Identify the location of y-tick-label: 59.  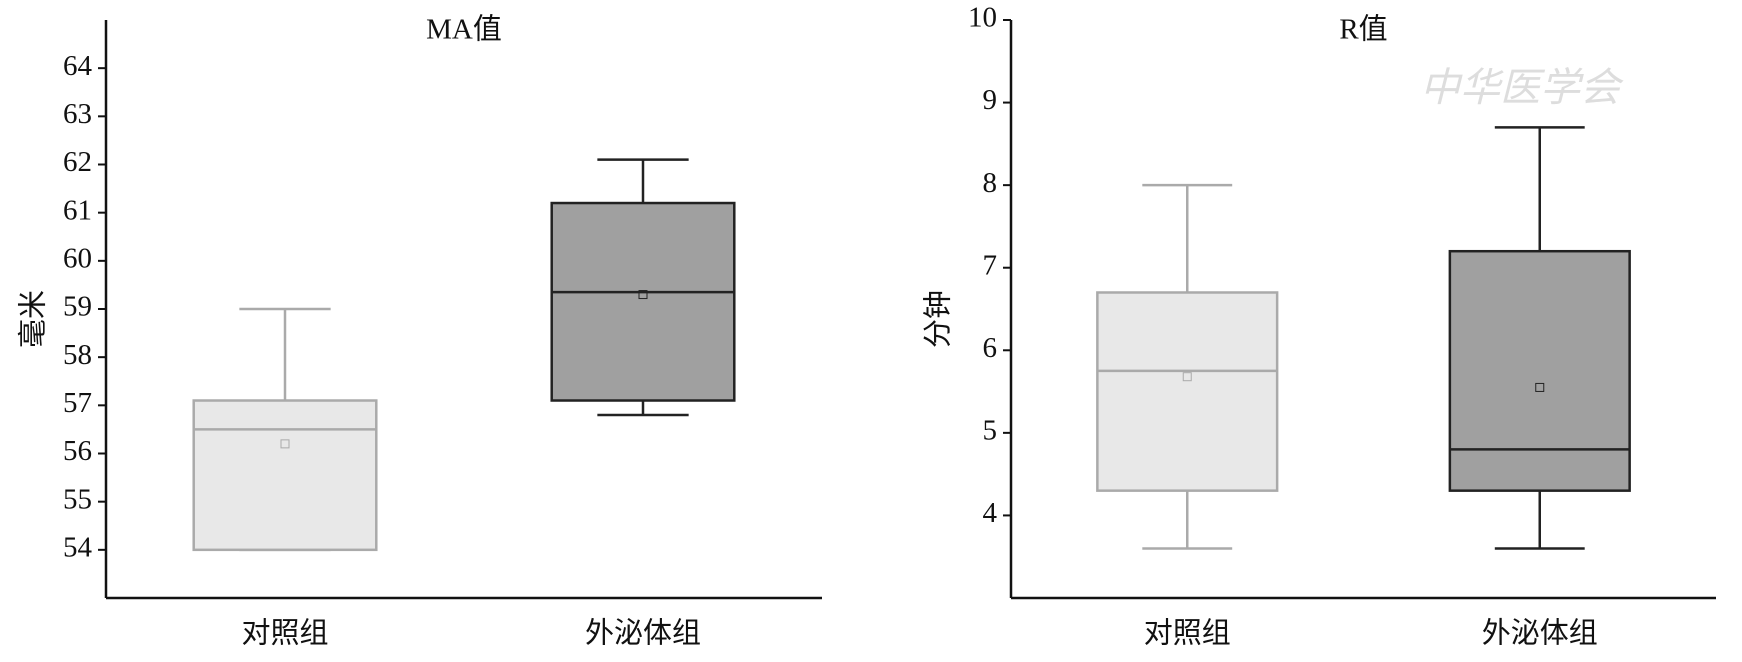
(77, 307).